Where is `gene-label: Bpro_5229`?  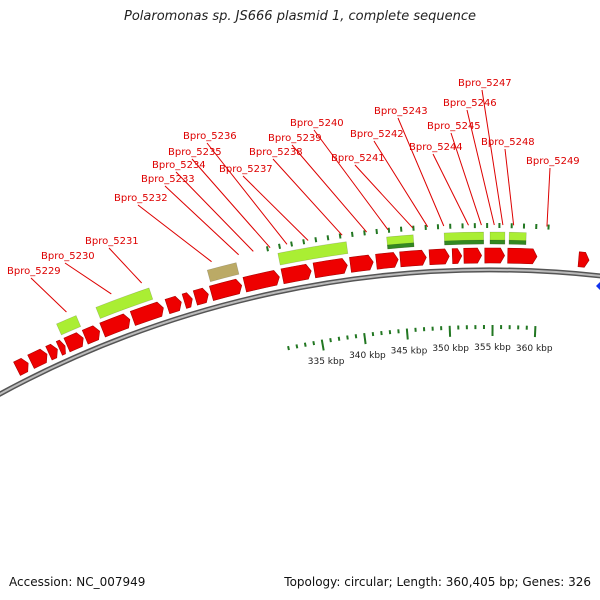 gene-label: Bpro_5229 is located at coordinates (34, 271).